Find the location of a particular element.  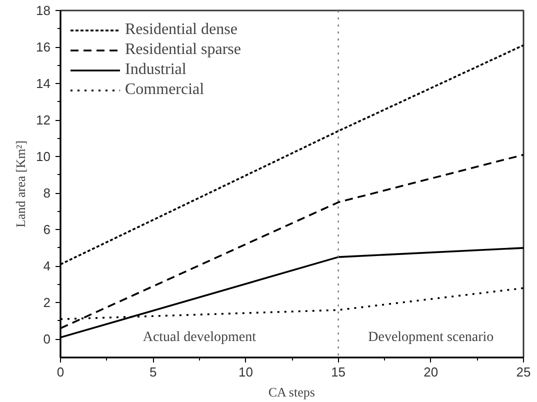

x-tick-label: 0 is located at coordinates (60, 372).